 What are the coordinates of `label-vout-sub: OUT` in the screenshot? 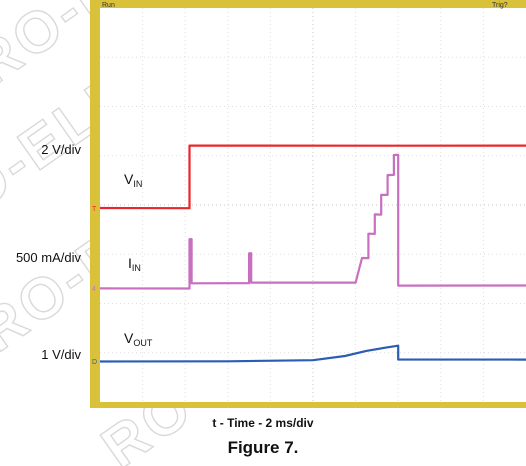 It's located at (143, 343).